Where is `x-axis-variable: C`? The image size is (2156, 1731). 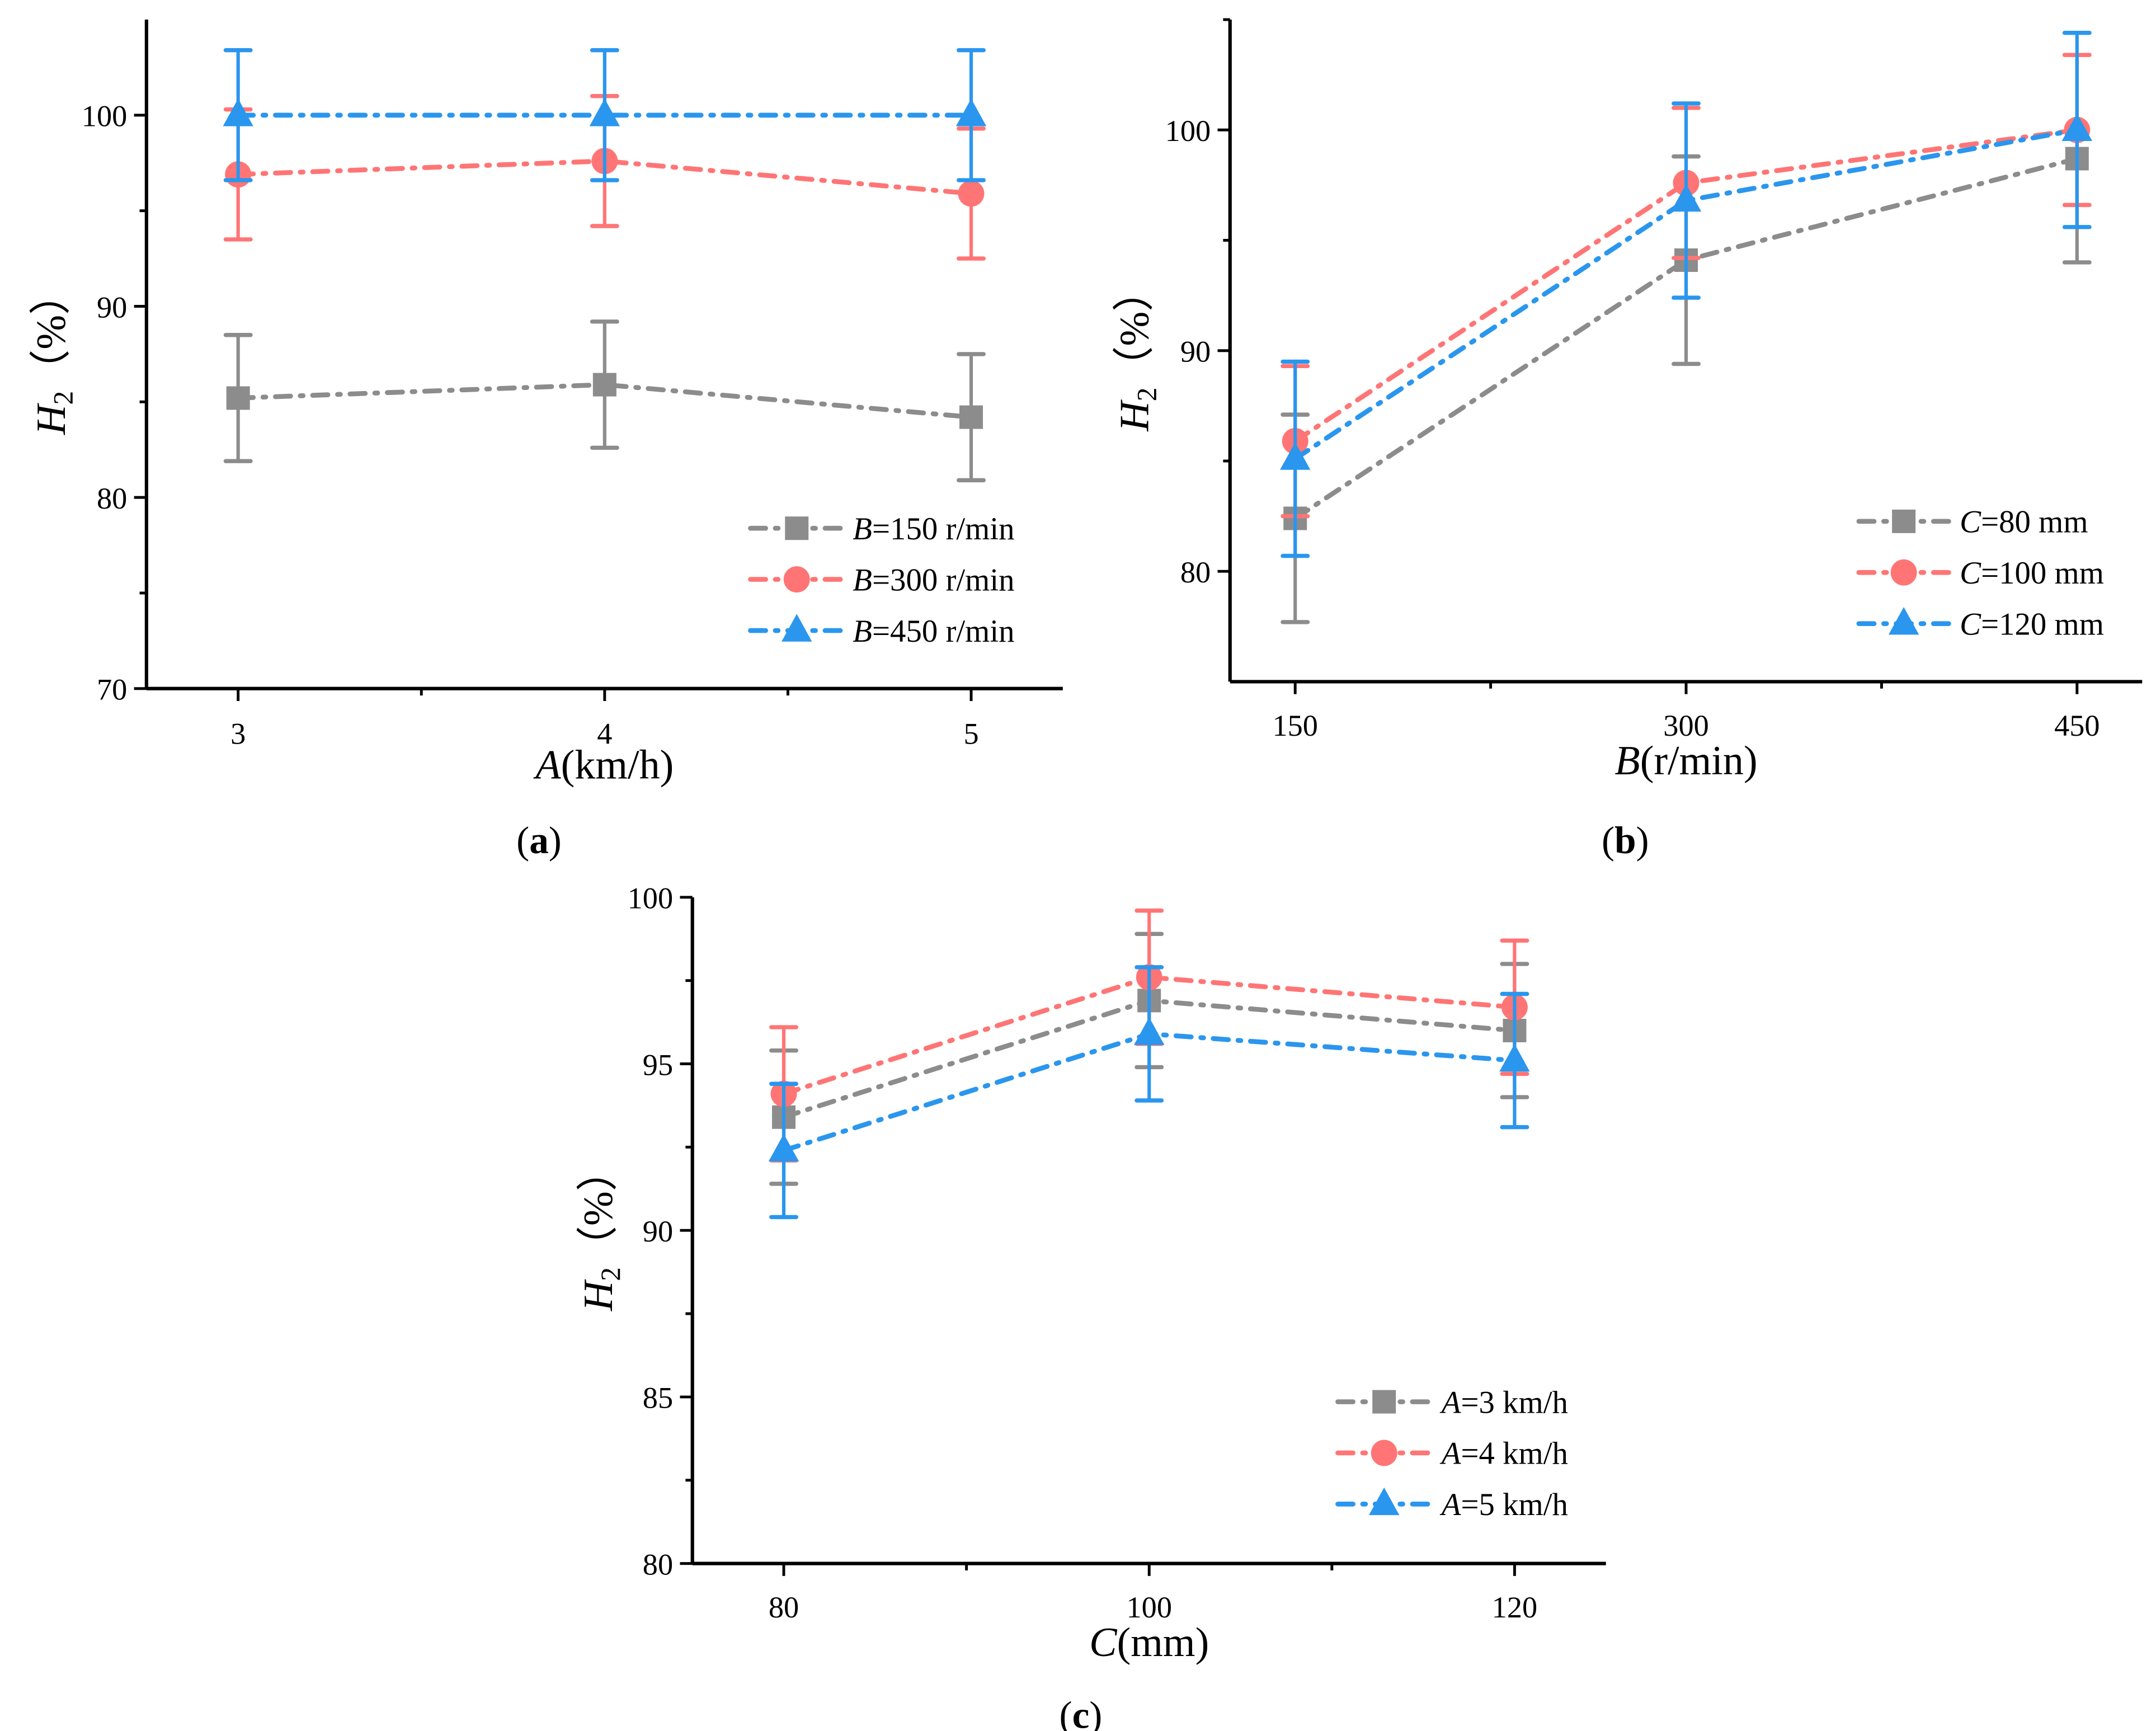 x-axis-variable: C is located at coordinates (1103, 1643).